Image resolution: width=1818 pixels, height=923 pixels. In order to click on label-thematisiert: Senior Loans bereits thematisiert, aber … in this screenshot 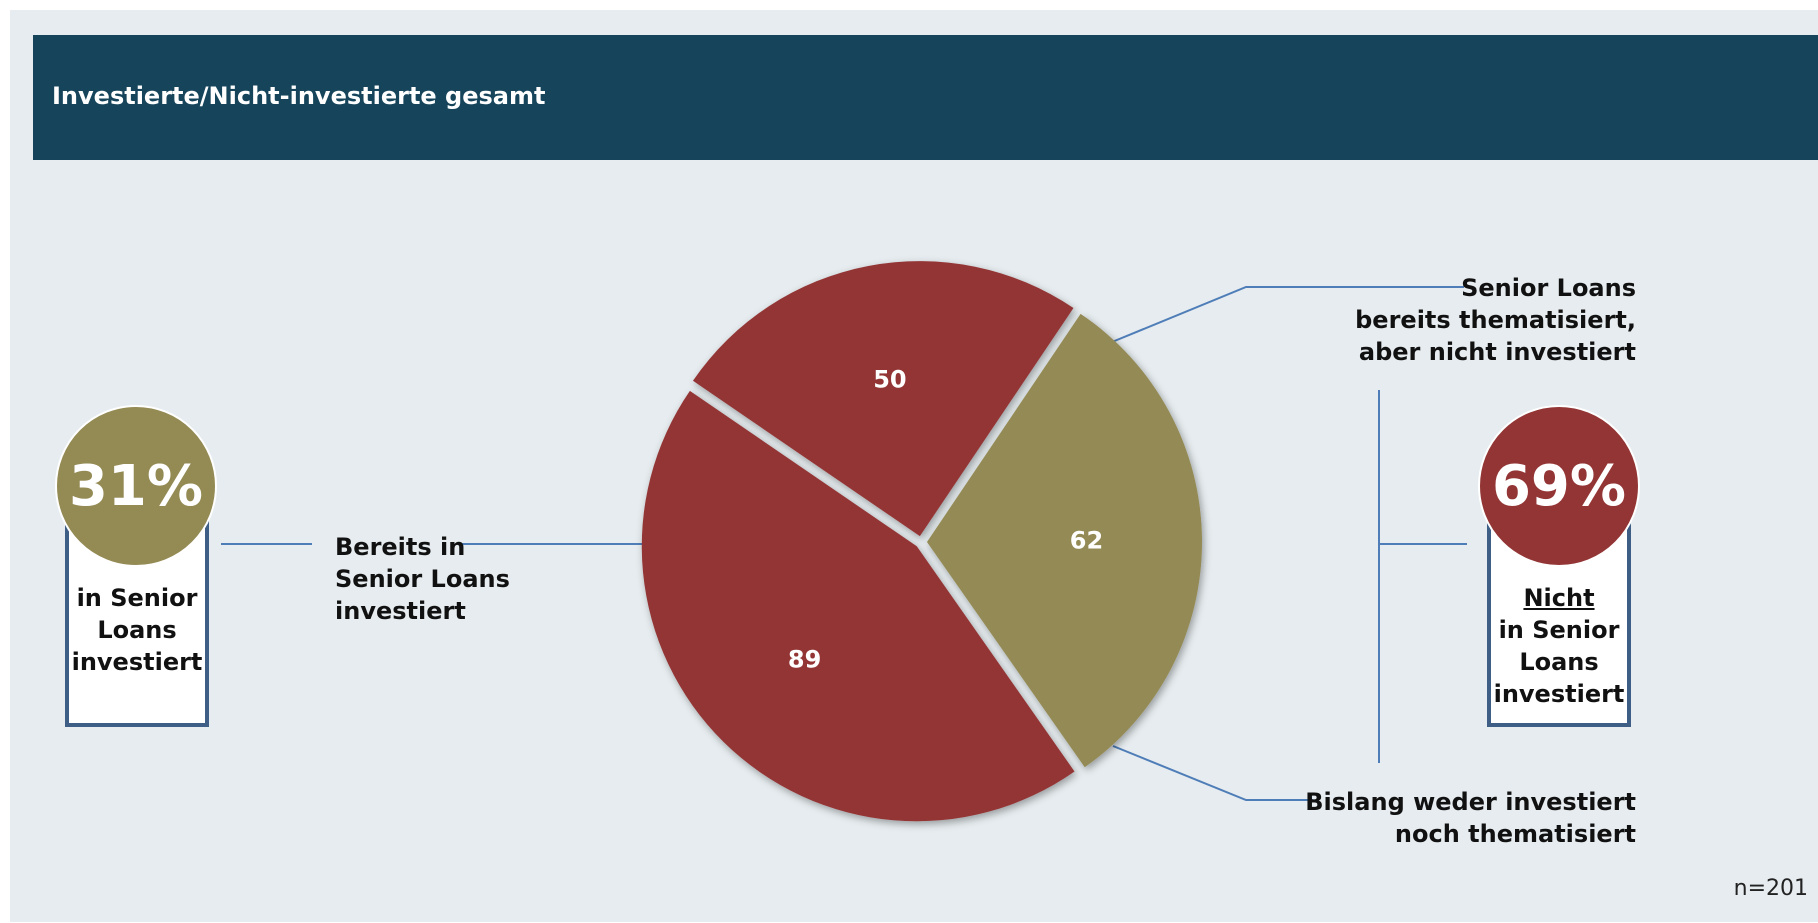, I will do `click(1426, 320)`.